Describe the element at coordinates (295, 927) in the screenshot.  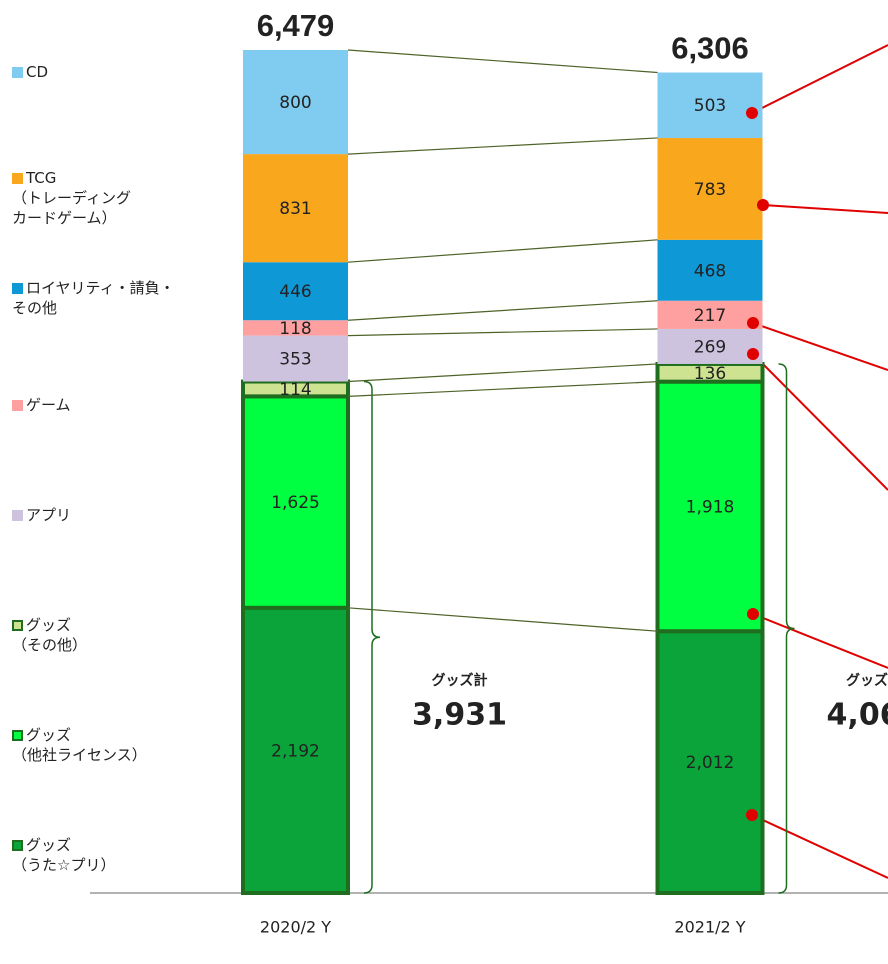
I see `x-tick-label: 2020/2 Y` at that location.